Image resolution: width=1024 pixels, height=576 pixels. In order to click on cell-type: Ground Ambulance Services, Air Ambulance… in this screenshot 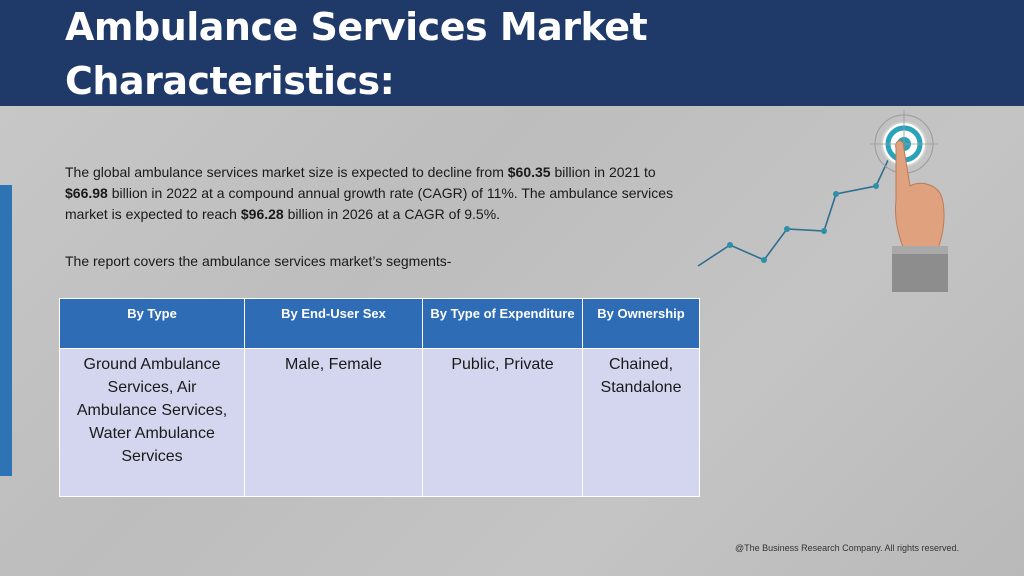, I will do `click(152, 422)`.